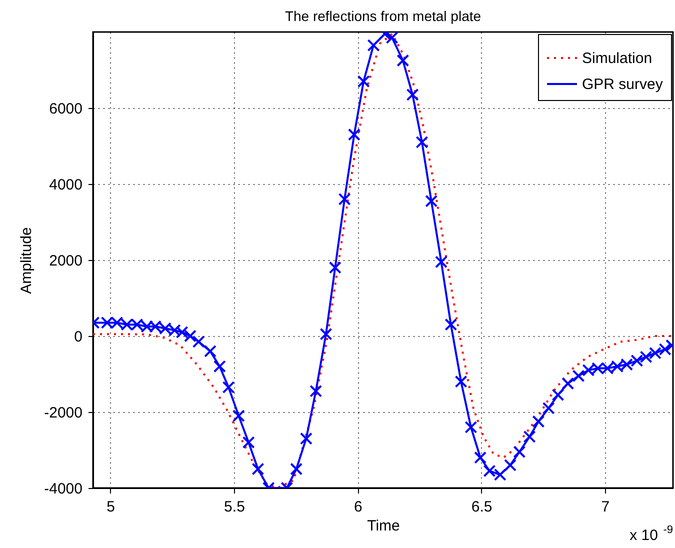 The height and width of the screenshot is (548, 675). I want to click on x-tick-label: 6, so click(358, 507).